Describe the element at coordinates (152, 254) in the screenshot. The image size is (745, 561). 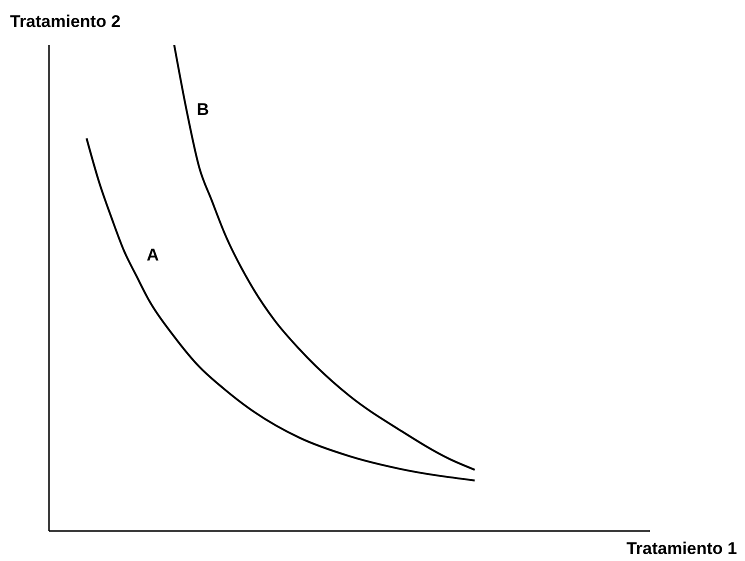
I see `series-label: A` at that location.